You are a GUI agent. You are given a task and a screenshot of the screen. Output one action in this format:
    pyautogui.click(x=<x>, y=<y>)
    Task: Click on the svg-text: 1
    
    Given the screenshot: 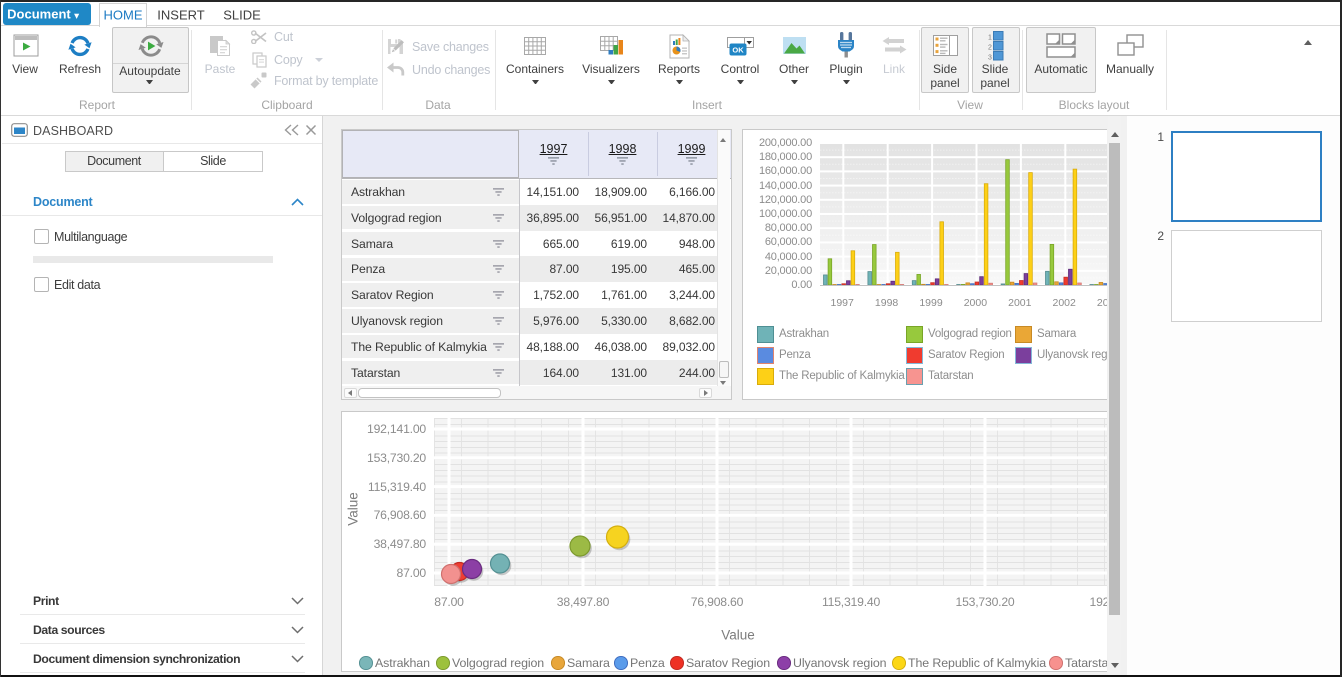 What is the action you would take?
    pyautogui.click(x=990, y=38)
    